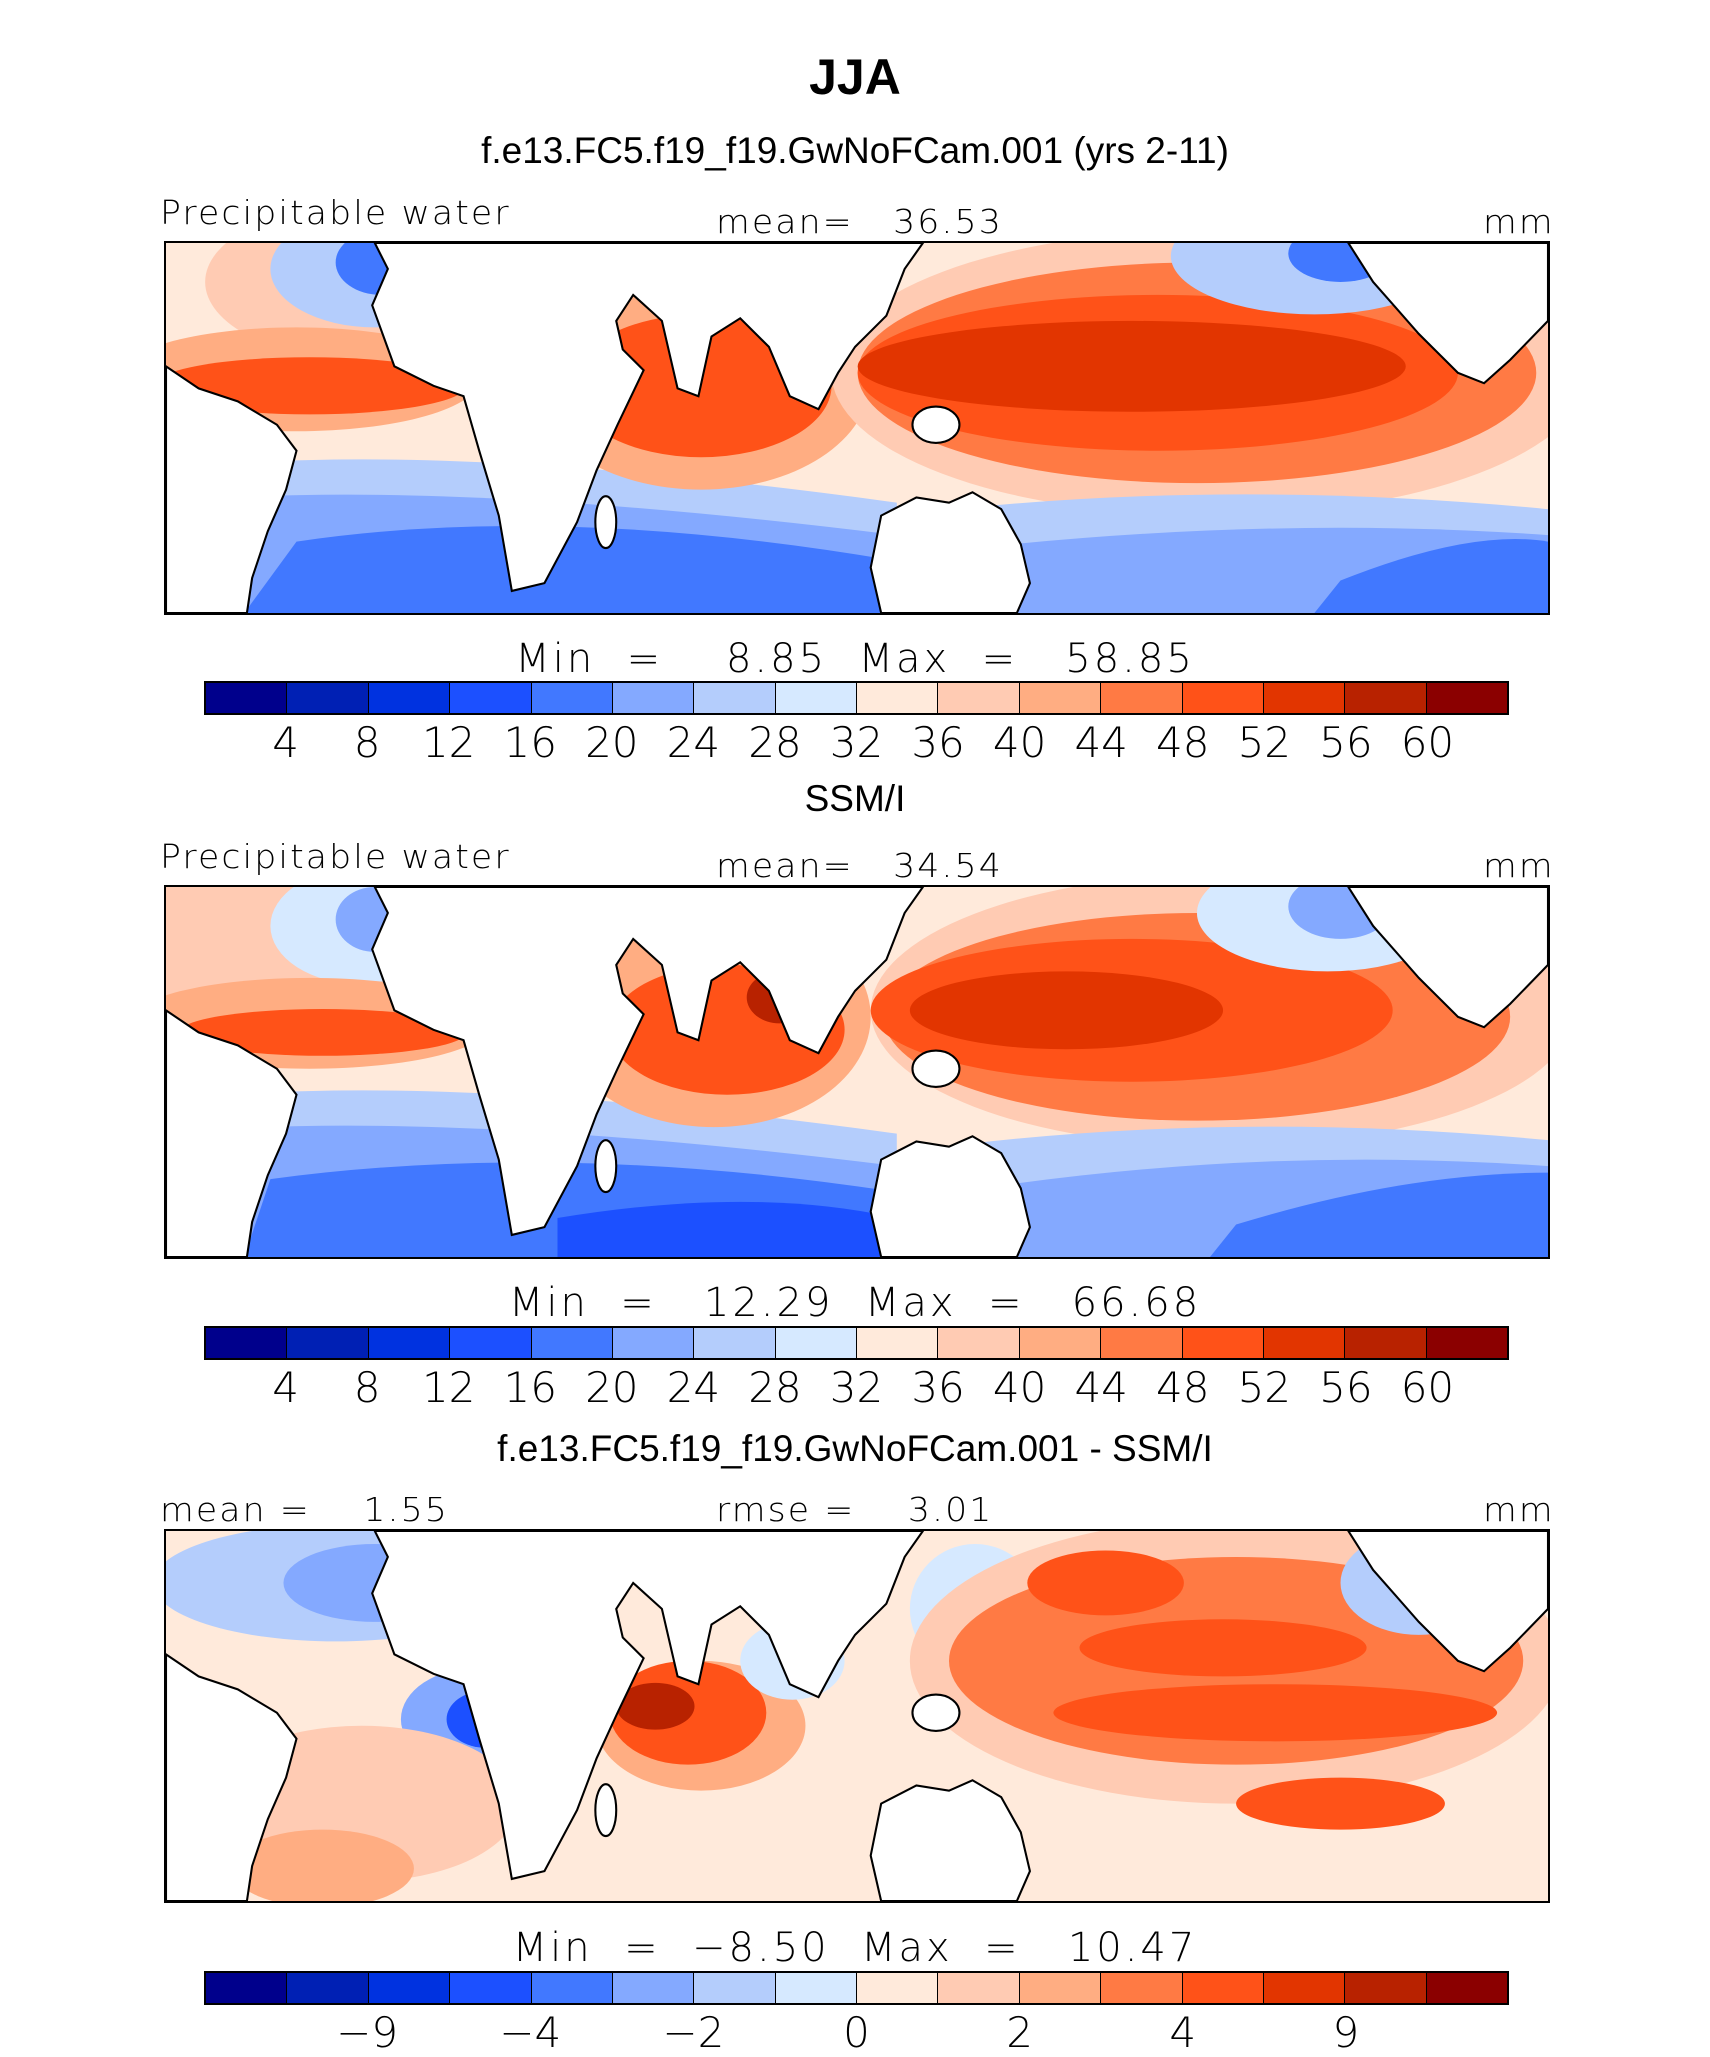 This screenshot has width=1710, height=2057. What do you see at coordinates (855, 1948) in the screenshot?
I see `panel-3-min-max: Min = −8.50 Max = 10.47` at bounding box center [855, 1948].